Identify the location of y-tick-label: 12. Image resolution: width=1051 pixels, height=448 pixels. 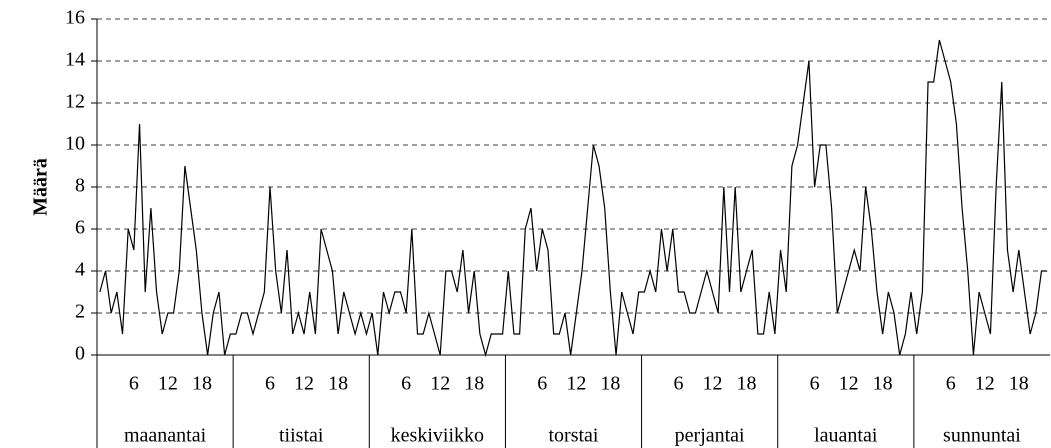
(75, 102).